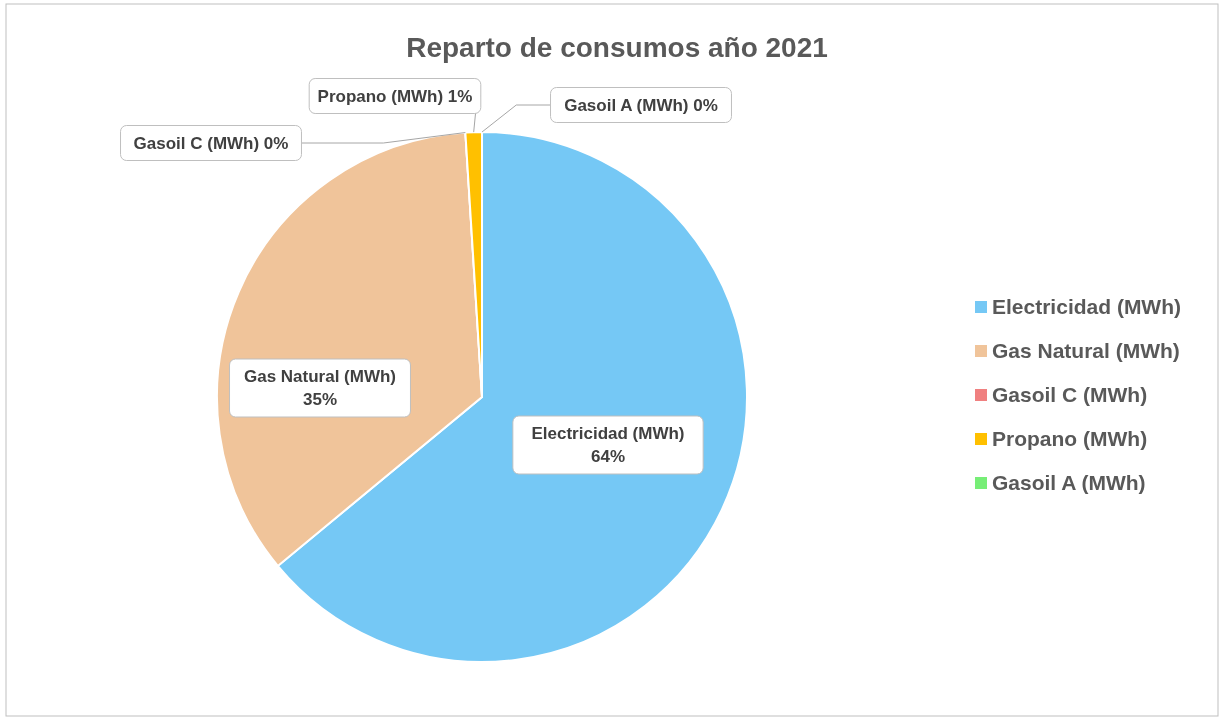  What do you see at coordinates (1069, 482) in the screenshot?
I see `legend-label: Gasoil A (MWh)` at bounding box center [1069, 482].